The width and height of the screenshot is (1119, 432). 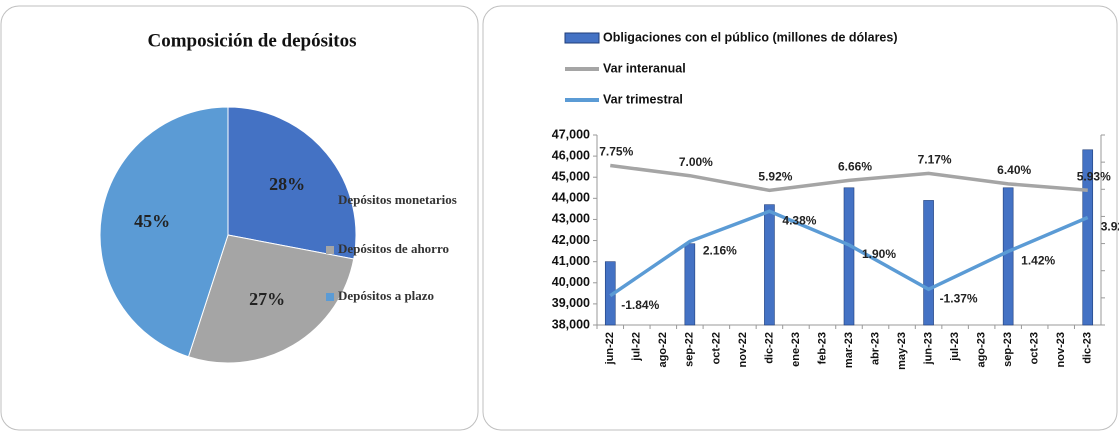 What do you see at coordinates (571, 261) in the screenshot?
I see `y-tick-label: 41,000` at bounding box center [571, 261].